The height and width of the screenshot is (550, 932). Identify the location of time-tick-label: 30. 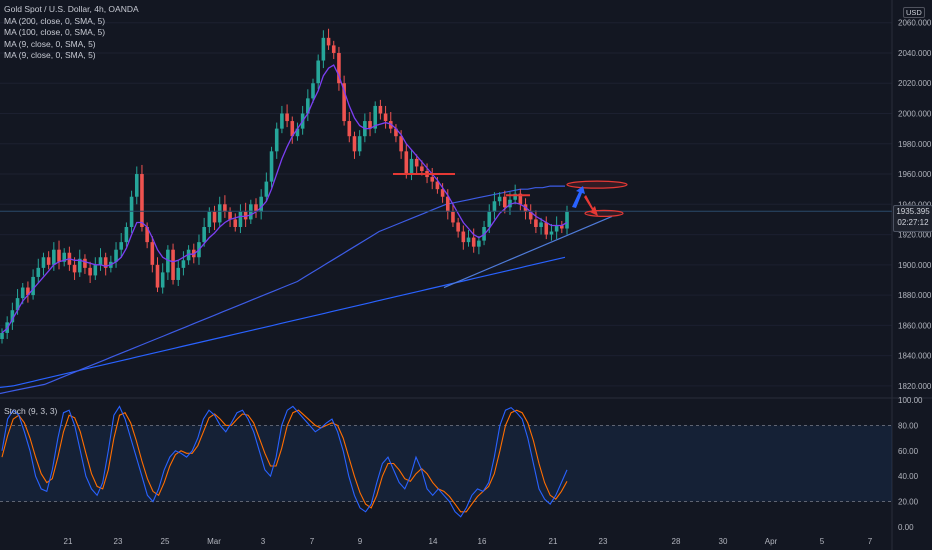
(723, 541).